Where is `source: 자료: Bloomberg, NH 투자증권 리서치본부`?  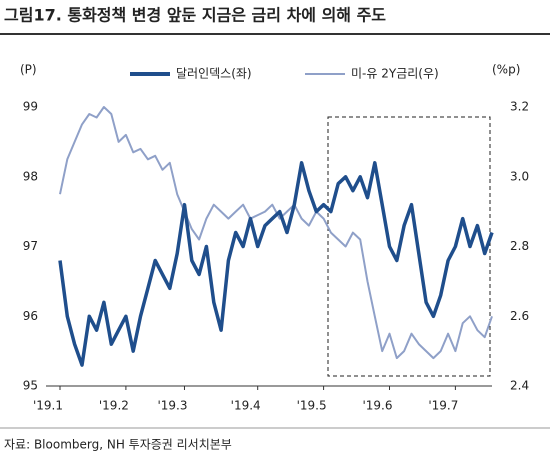
source: 자료: Bloomberg, NH 투자증권 리서치본부 is located at coordinates (118, 445).